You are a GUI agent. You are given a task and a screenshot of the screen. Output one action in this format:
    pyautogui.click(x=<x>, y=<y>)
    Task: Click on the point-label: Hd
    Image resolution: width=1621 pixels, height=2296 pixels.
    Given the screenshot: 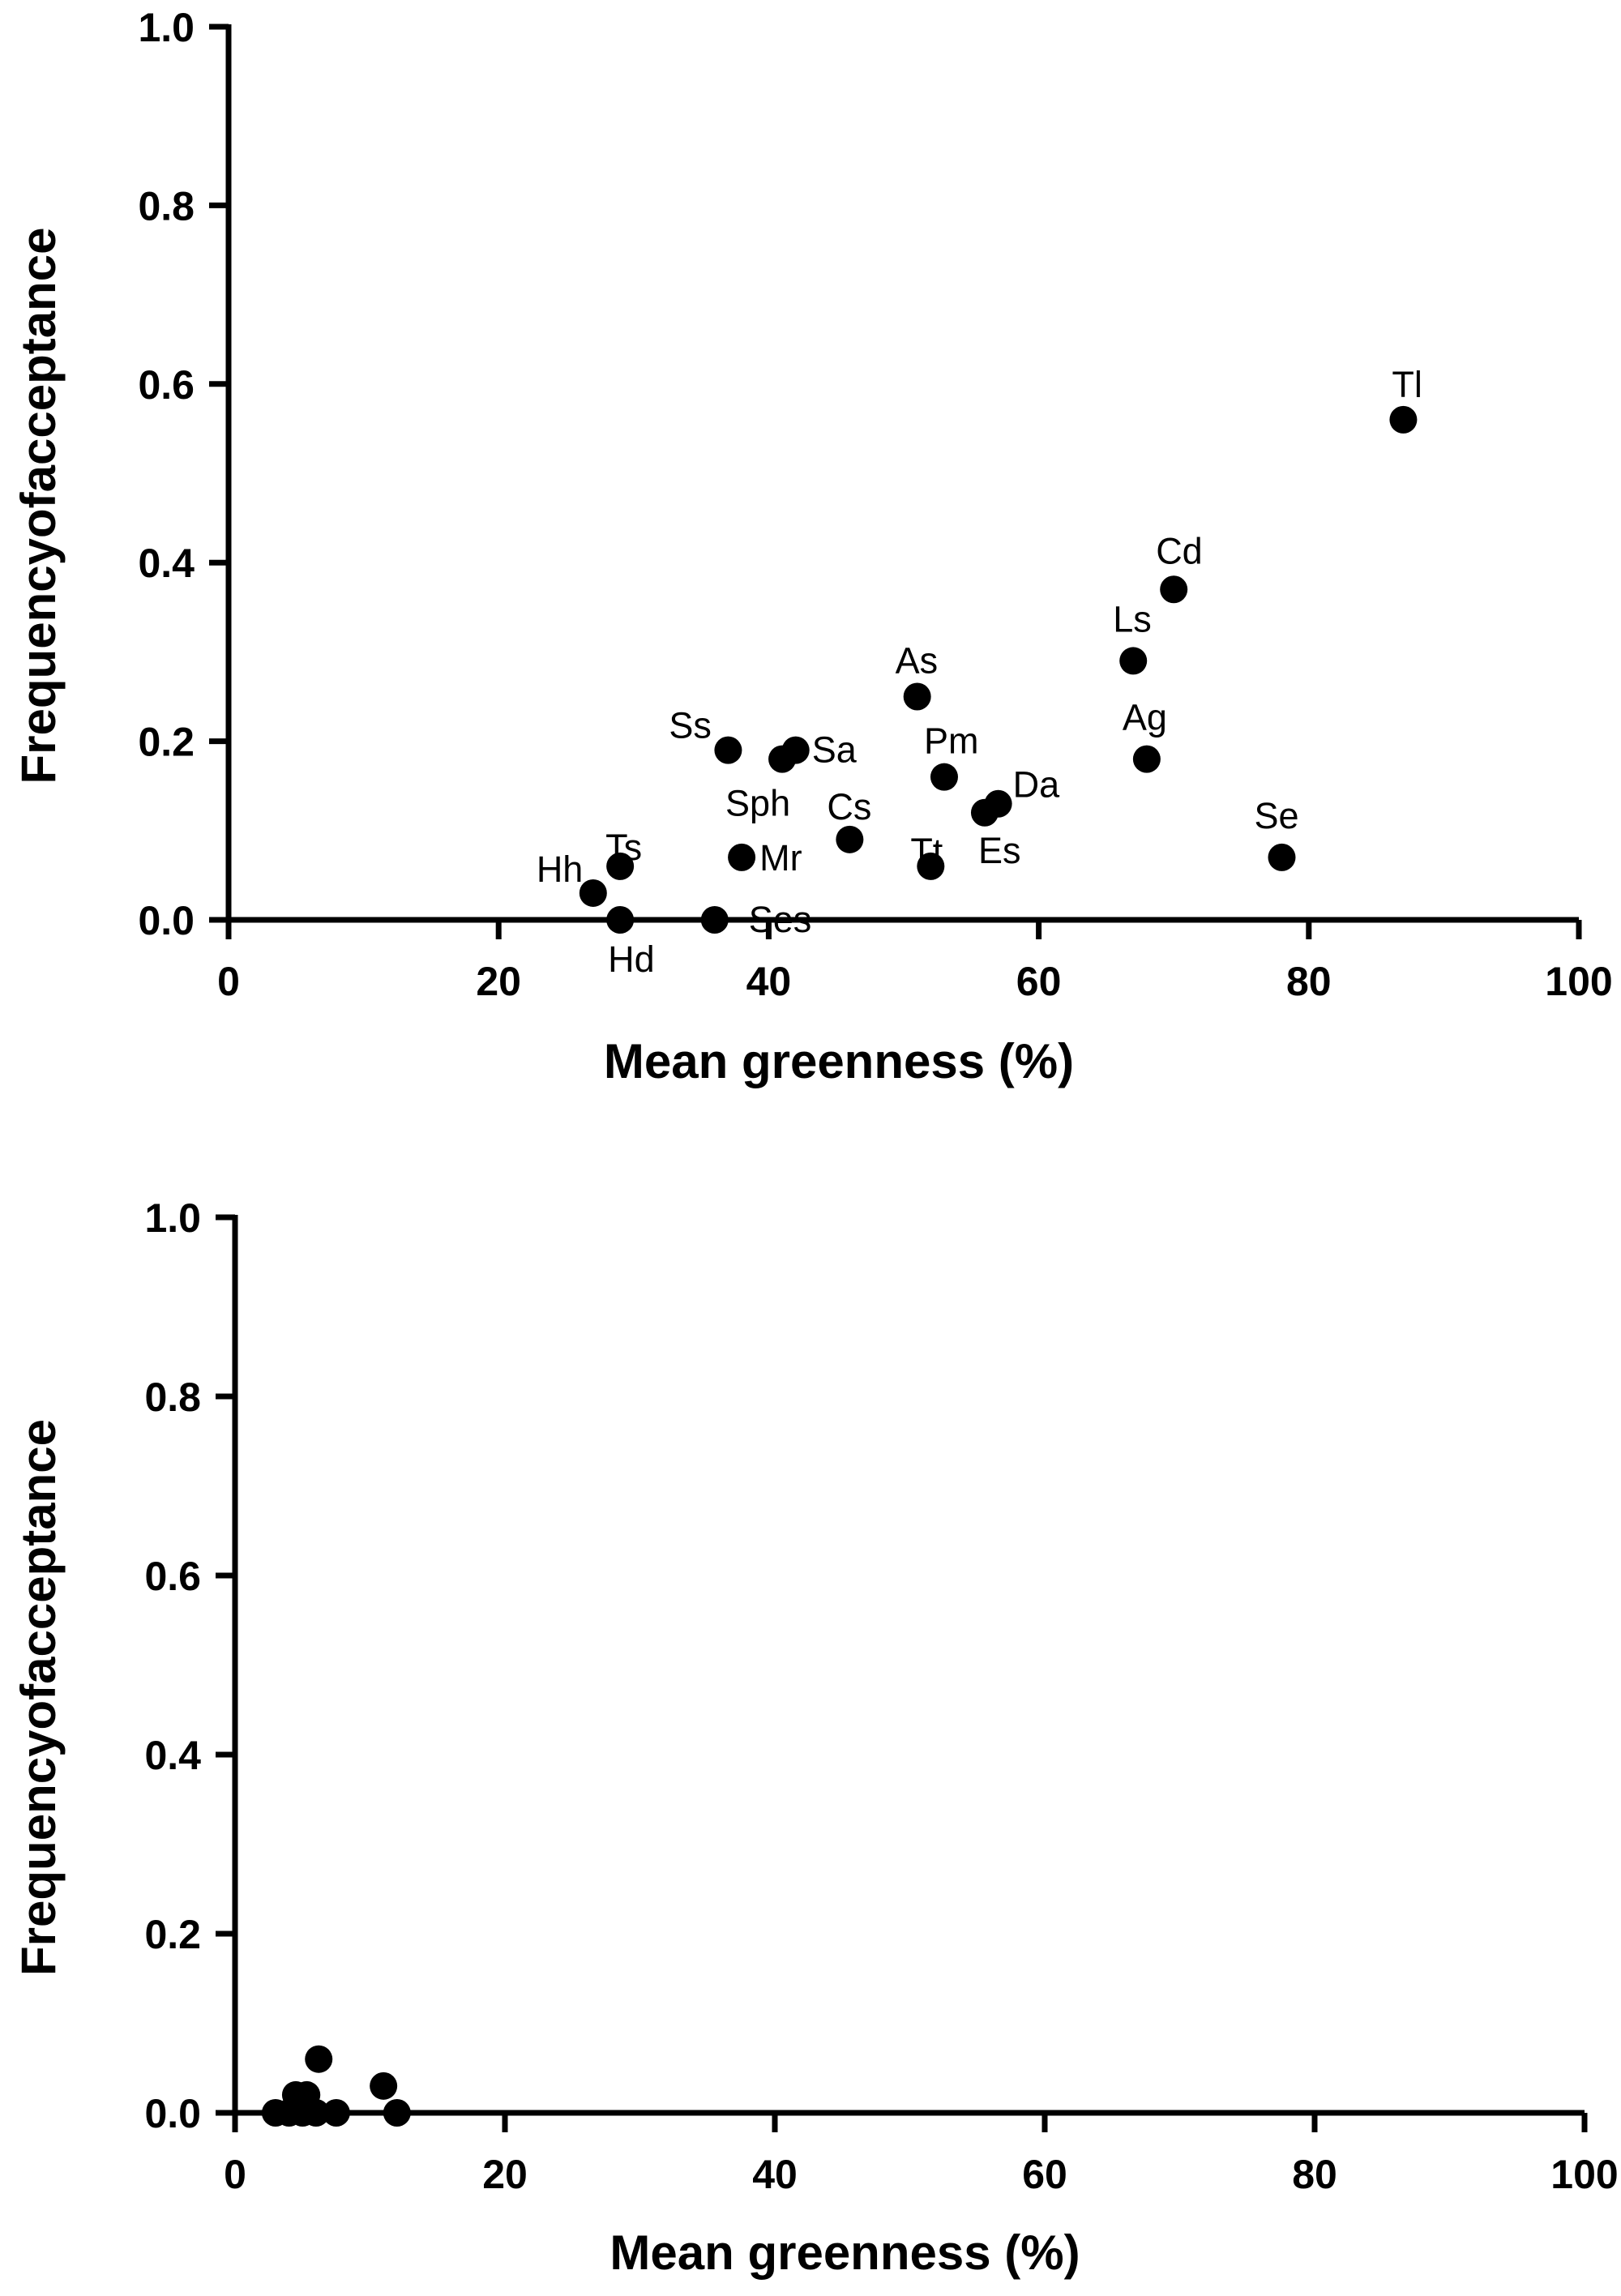 What is the action you would take?
    pyautogui.click(x=631, y=959)
    